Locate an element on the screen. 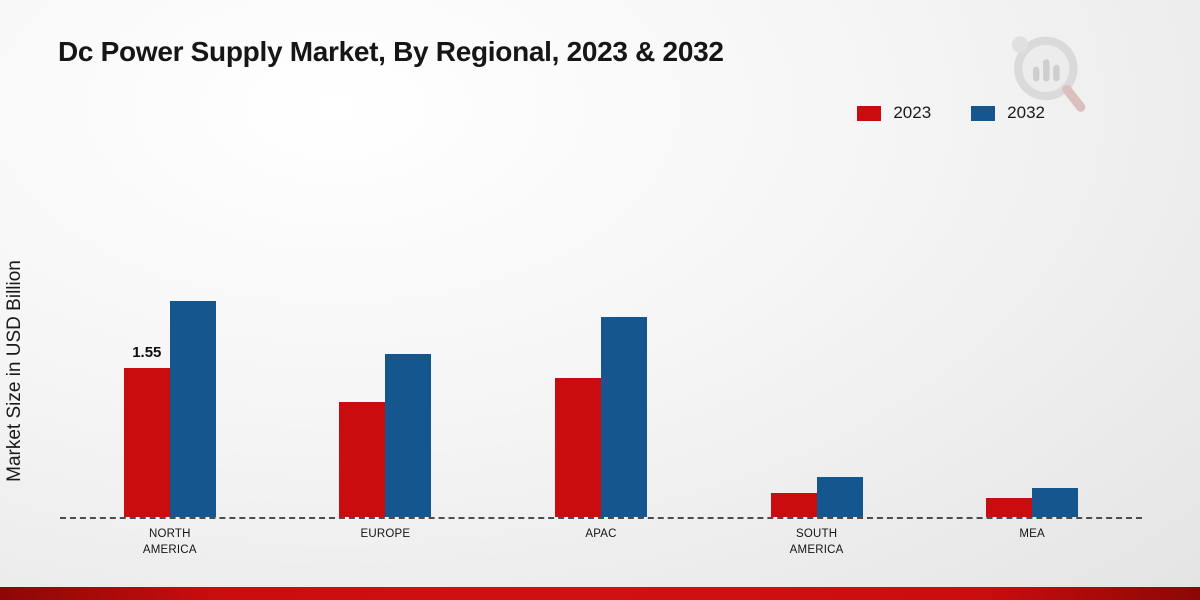 This screenshot has height=600, width=1200. legend-item-2023: 2023 is located at coordinates (894, 113).